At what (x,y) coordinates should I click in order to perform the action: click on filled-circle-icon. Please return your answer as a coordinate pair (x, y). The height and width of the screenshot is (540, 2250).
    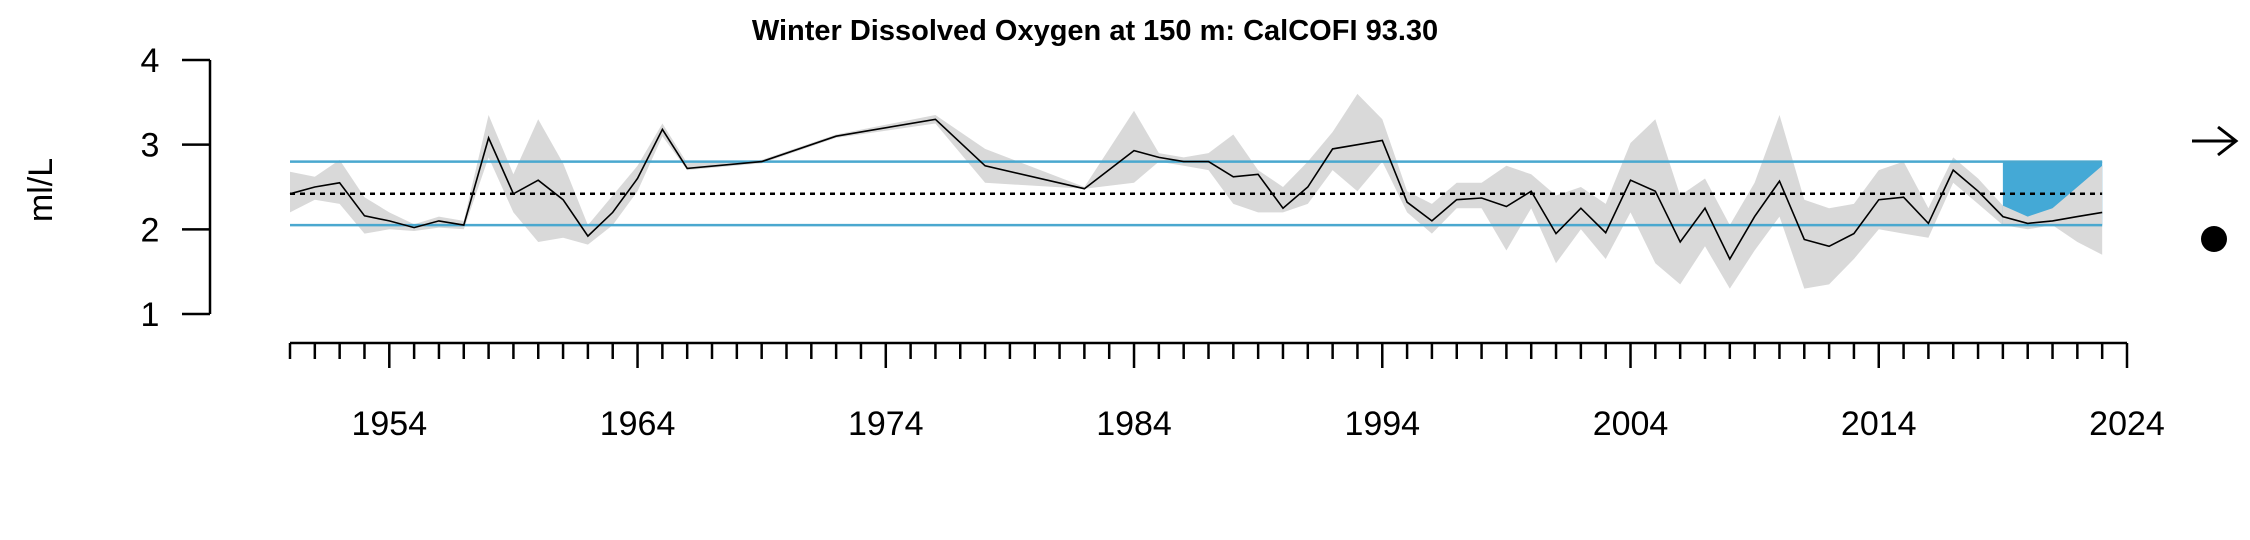
    Looking at the image, I should click on (2214, 239).